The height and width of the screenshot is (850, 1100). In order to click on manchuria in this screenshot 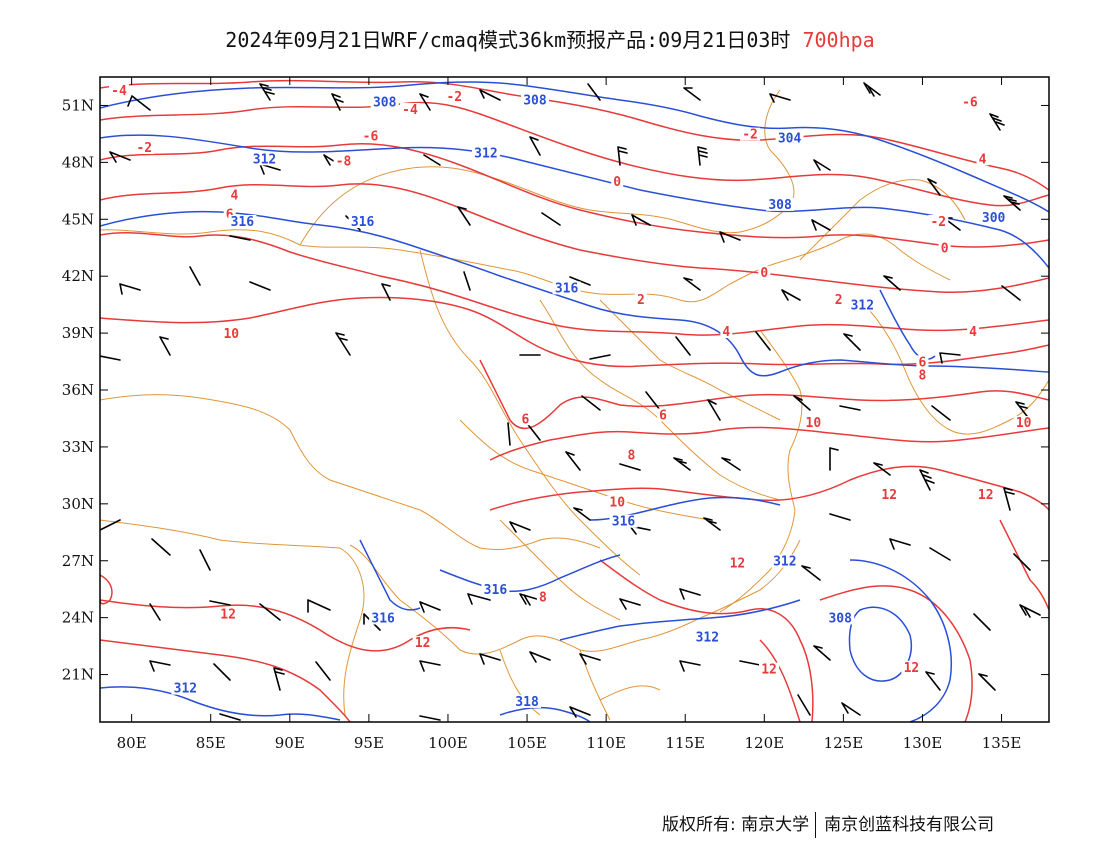, I will do `click(882, 220)`.